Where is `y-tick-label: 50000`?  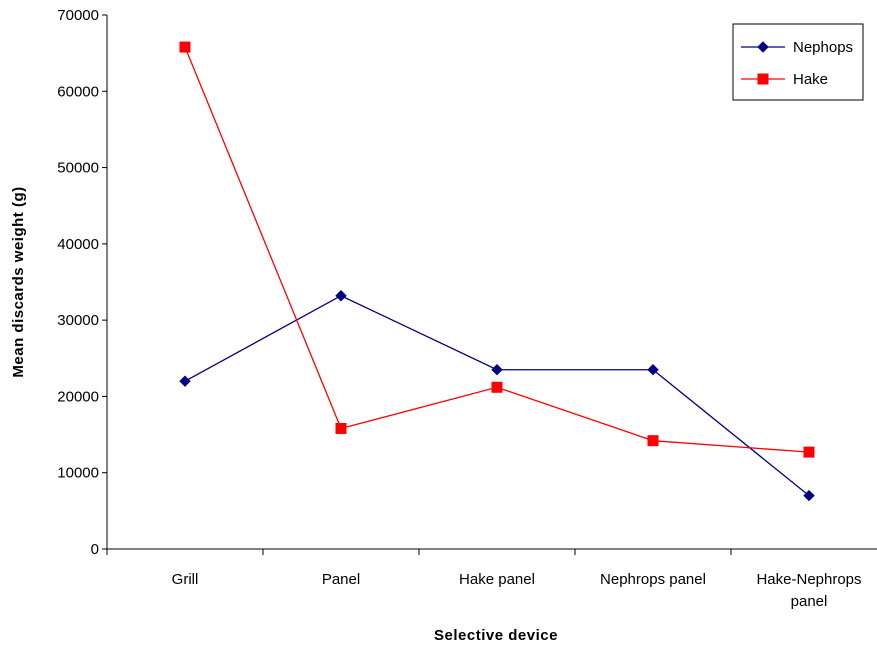
y-tick-label: 50000 is located at coordinates (78, 168).